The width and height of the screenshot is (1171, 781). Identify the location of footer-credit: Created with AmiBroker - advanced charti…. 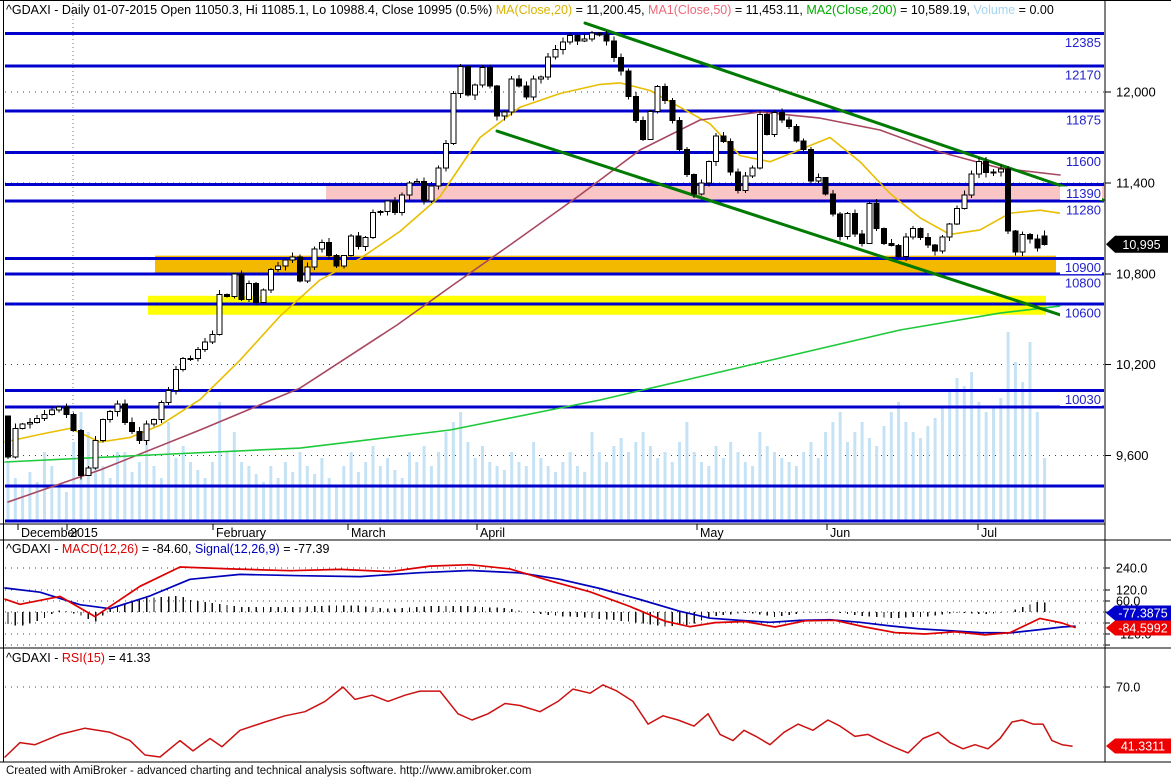
(269, 771).